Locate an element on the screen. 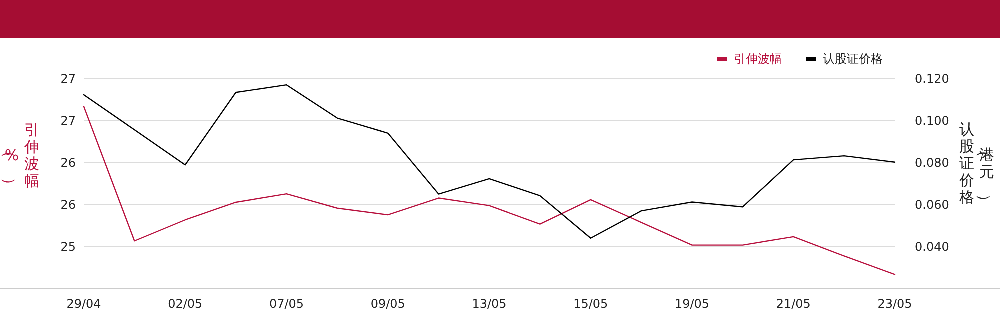  legend-label: 引伸波幅 is located at coordinates (758, 59).